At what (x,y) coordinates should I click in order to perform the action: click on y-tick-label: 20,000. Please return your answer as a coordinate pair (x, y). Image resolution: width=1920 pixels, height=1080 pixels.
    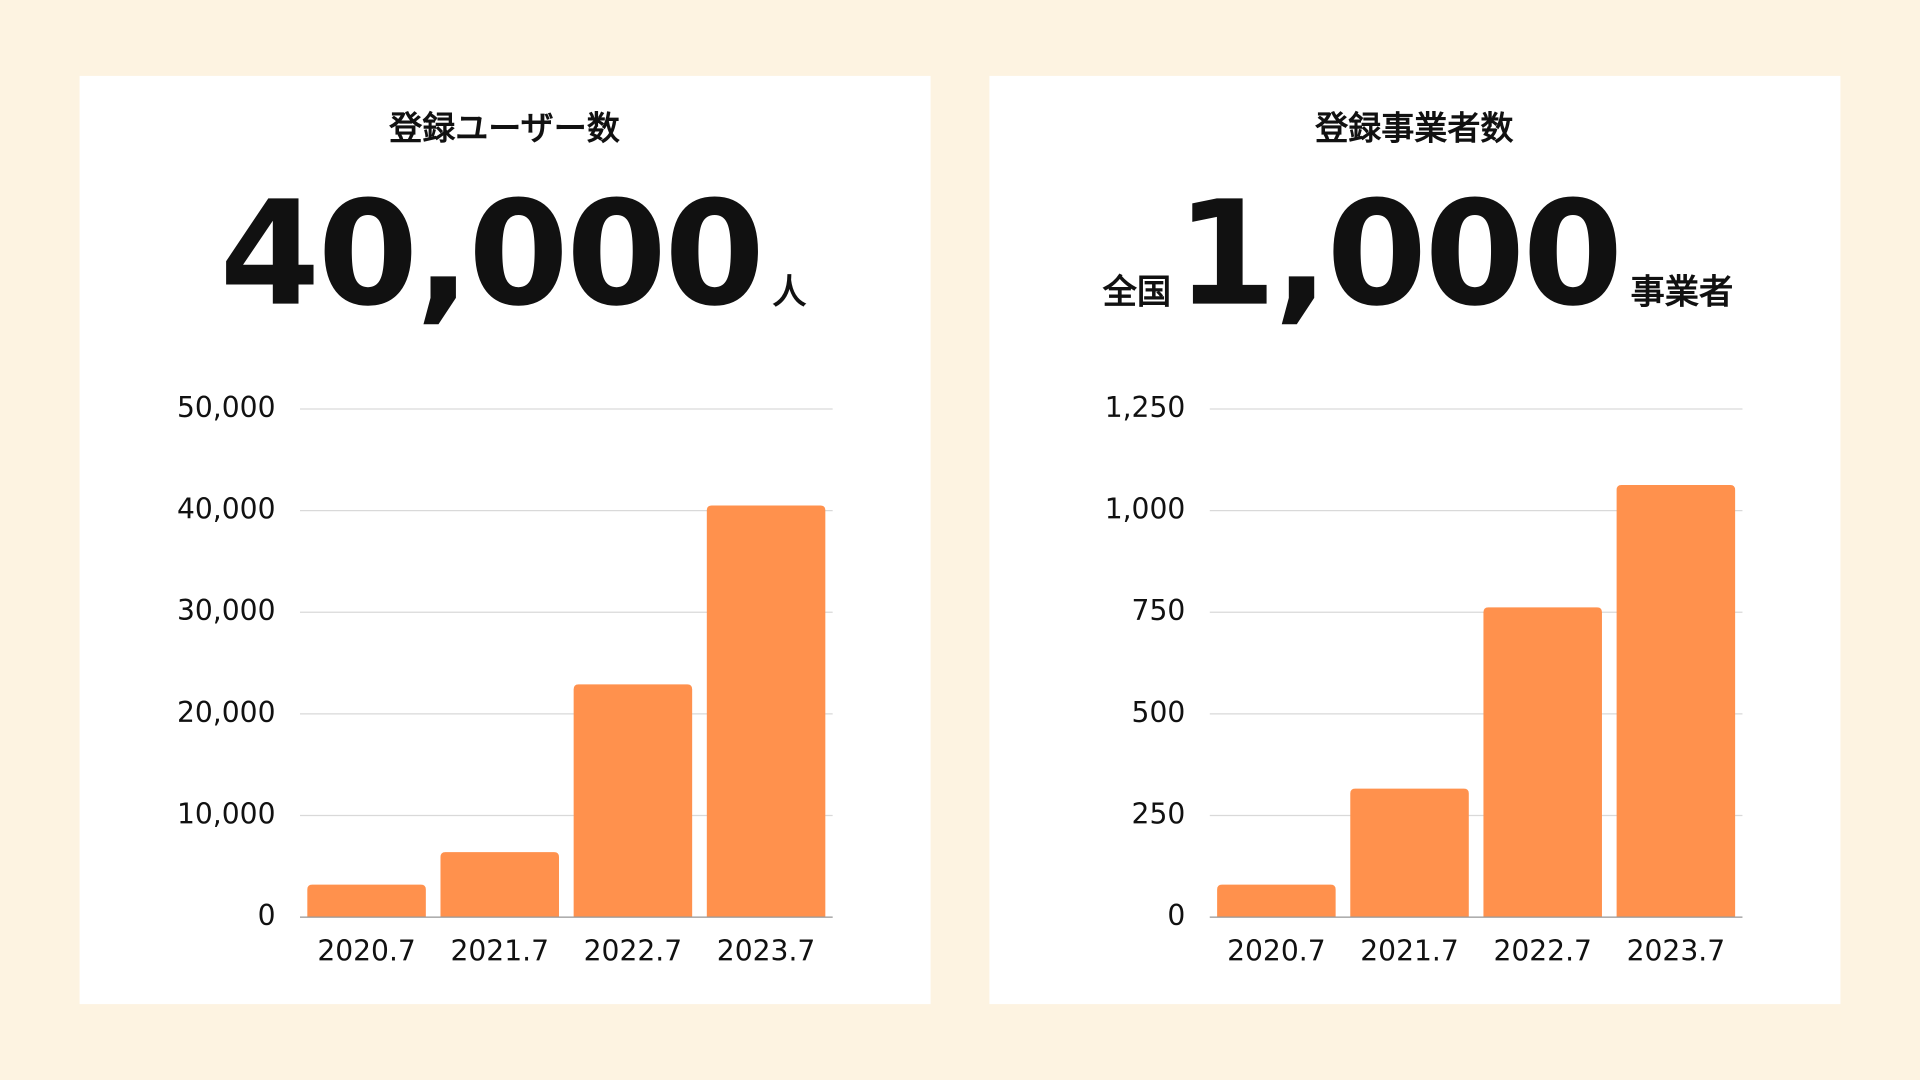
    Looking at the image, I should click on (226, 712).